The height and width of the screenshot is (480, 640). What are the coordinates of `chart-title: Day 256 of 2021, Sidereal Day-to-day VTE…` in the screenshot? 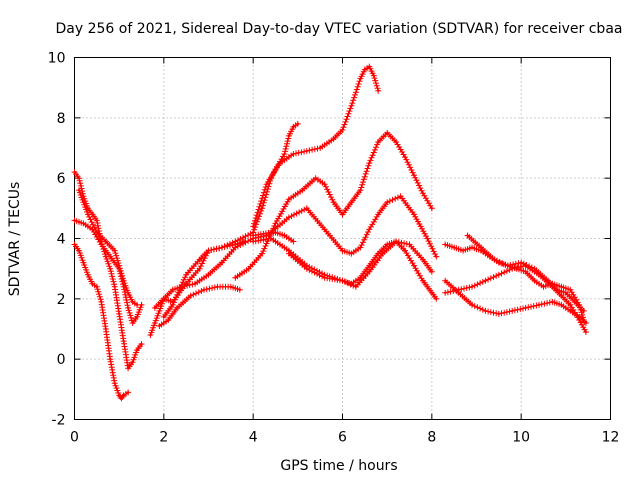 It's located at (339, 29).